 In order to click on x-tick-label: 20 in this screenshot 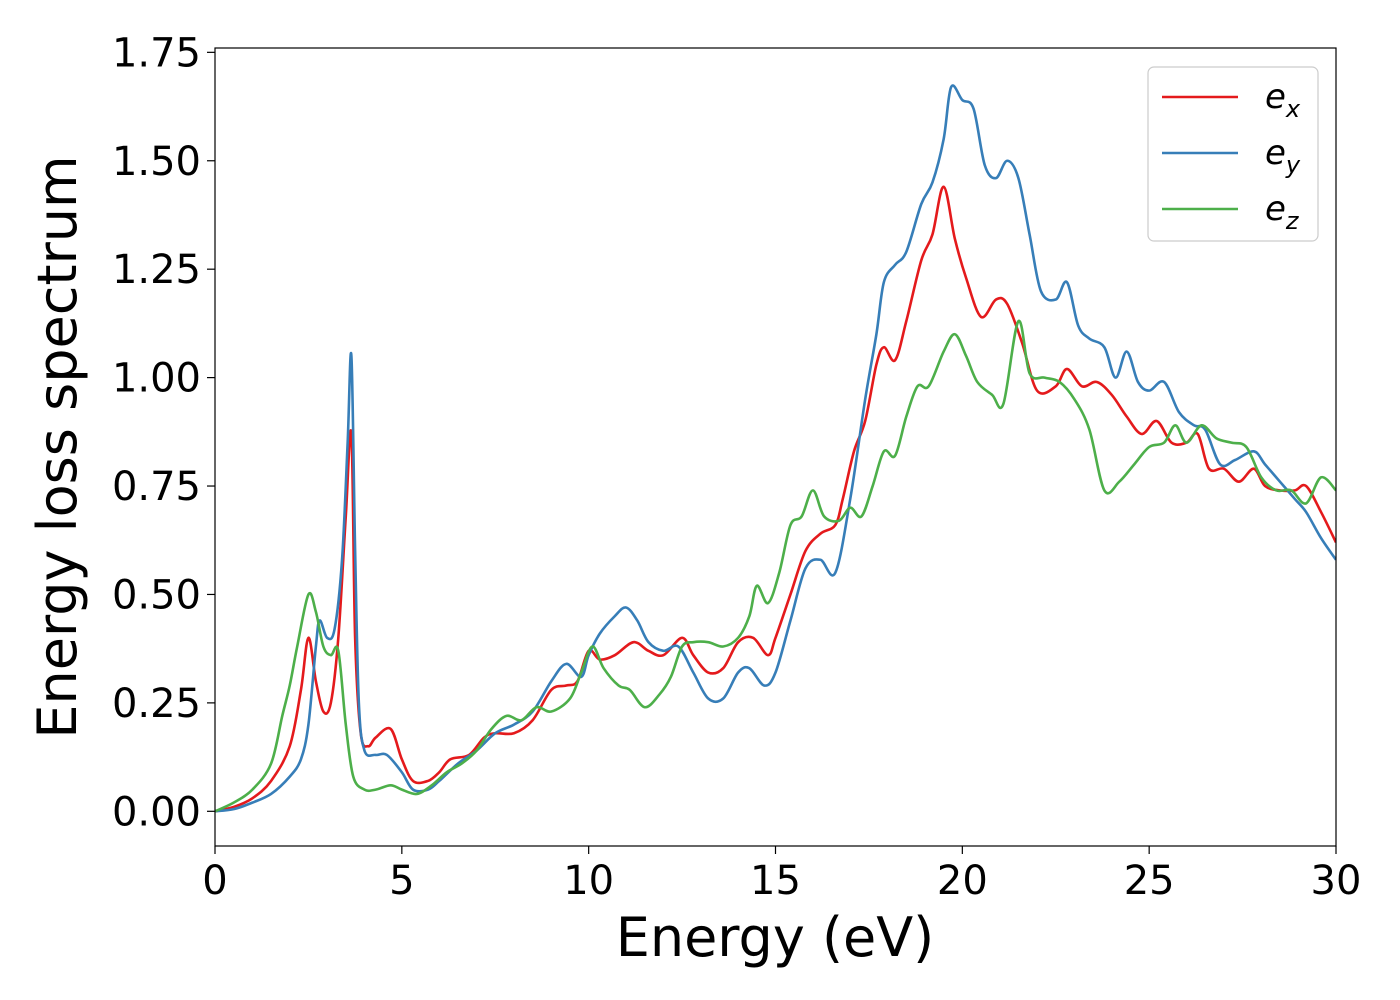, I will do `click(962, 881)`.